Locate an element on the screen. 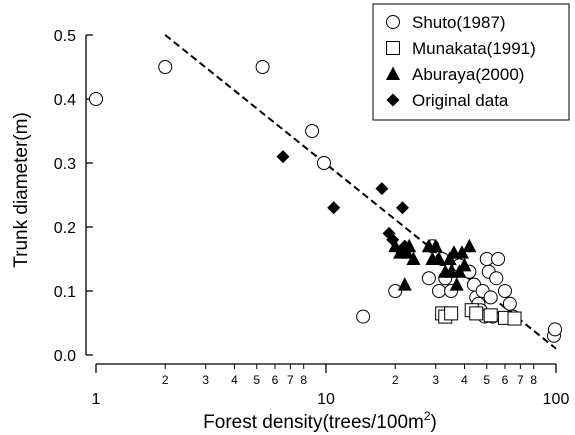 The image size is (575, 435). y-tick-label: 0.0 is located at coordinates (65, 356).